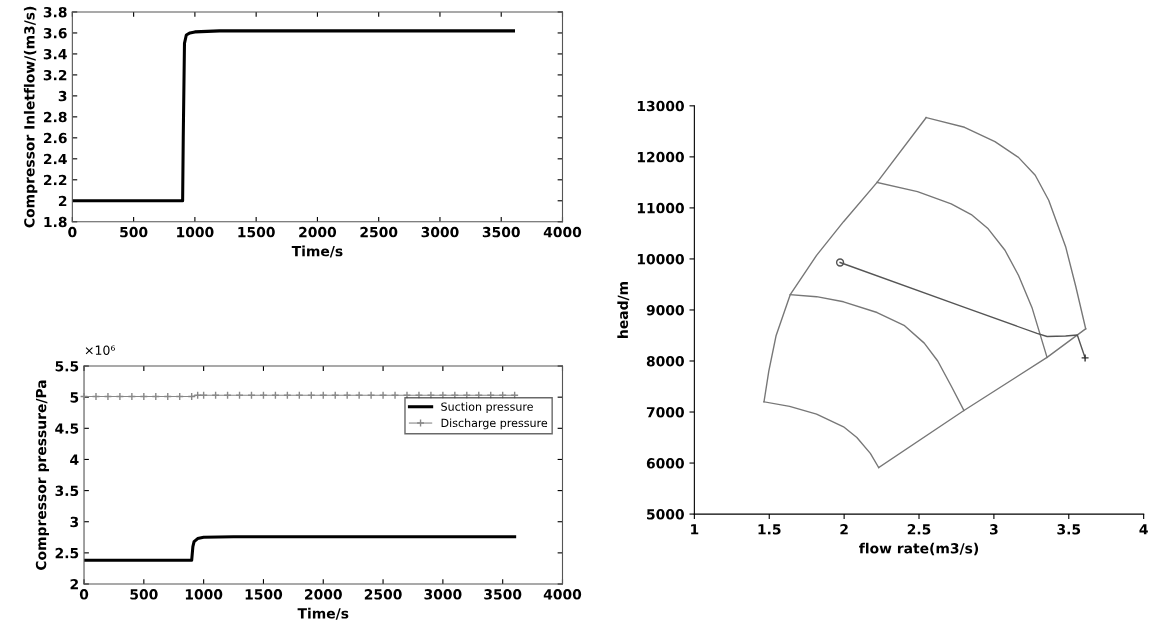  Describe the element at coordinates (55, 75) in the screenshot. I see `y-tick-label: 3.2` at that location.